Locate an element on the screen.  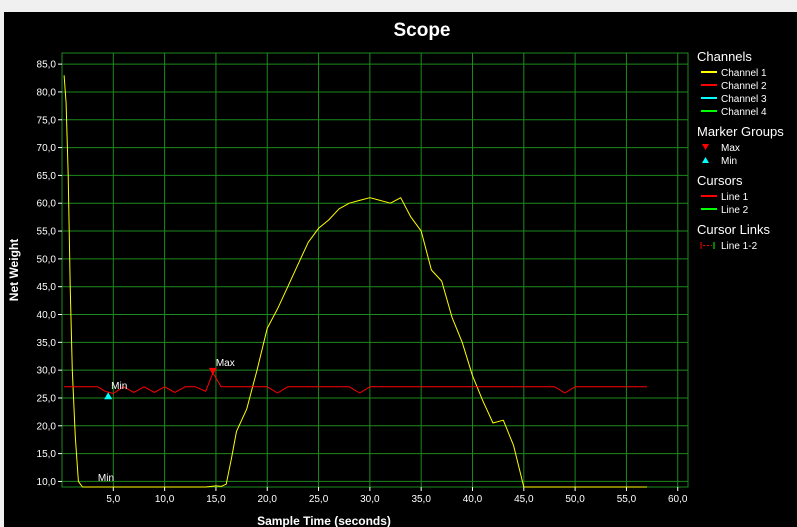
x-axis-label: Sample Time (seconds) is located at coordinates (324, 520).